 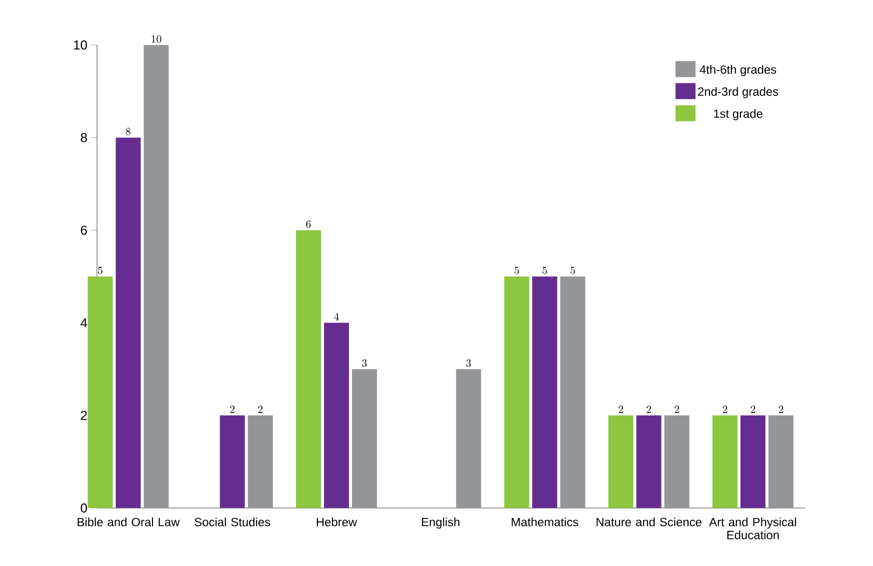 I want to click on data-label: 10, so click(x=157, y=39).